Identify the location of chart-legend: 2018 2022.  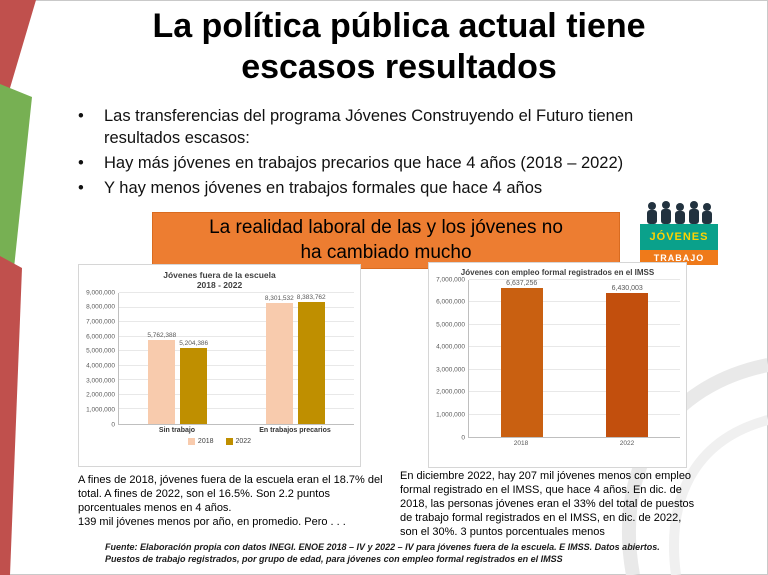
(219, 441).